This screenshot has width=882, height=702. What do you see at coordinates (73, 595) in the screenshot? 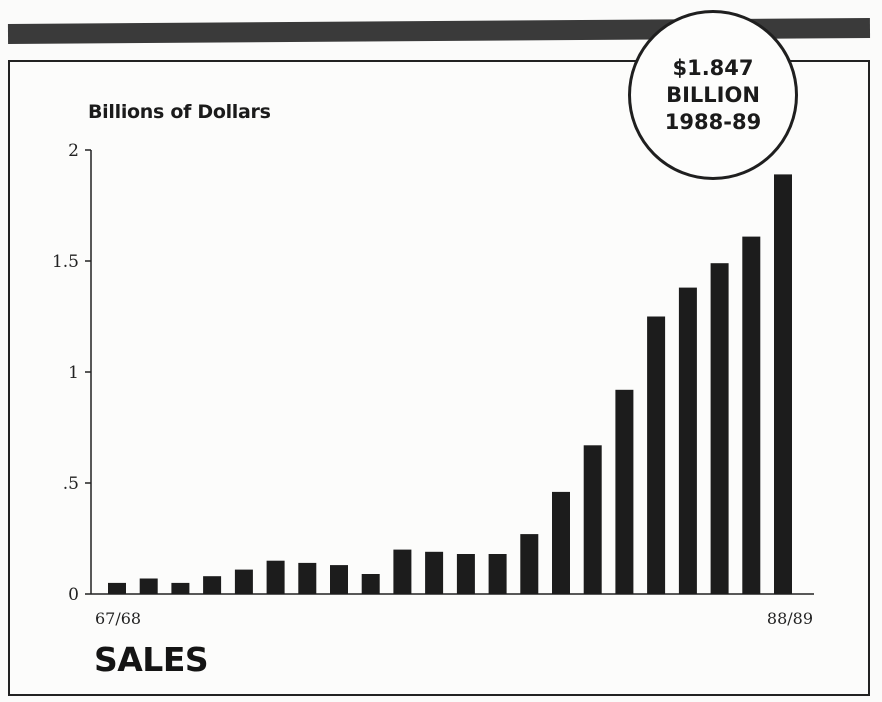
I see `y-tick-label: 0` at bounding box center [73, 595].